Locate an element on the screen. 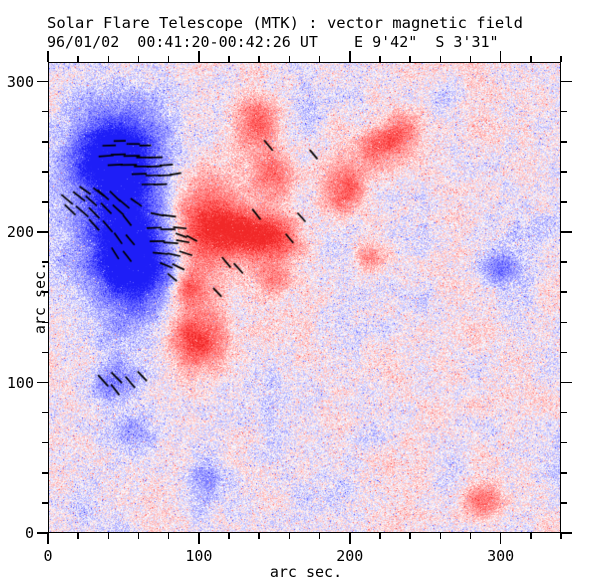 Image resolution: width=612 pixels, height=585 pixels. y-tick-label: 0 is located at coordinates (29, 533).